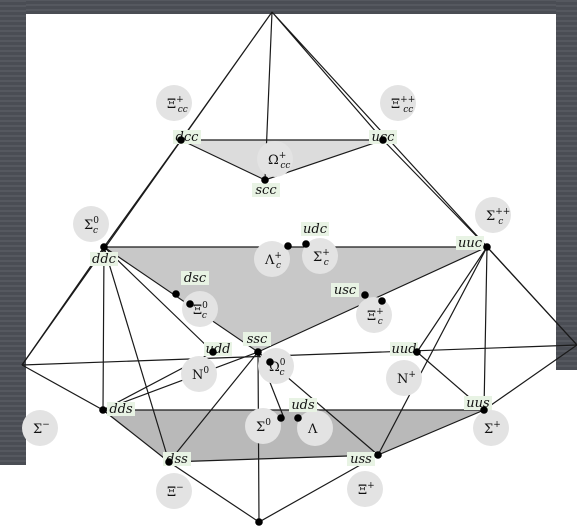 The image size is (577, 527). I want to click on hadron-label-Xi_plus: Ξ+, so click(366, 489).